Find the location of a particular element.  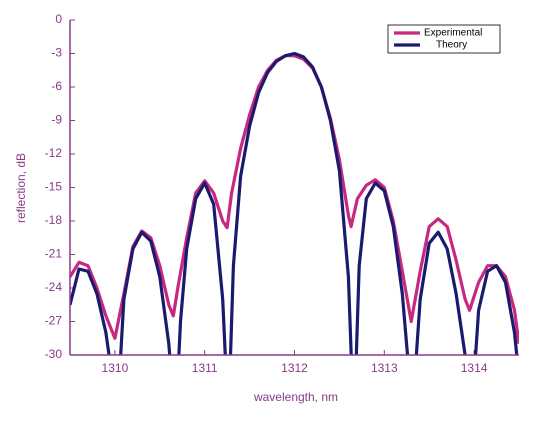

y-tick-label: -30 is located at coordinates (54, 354).